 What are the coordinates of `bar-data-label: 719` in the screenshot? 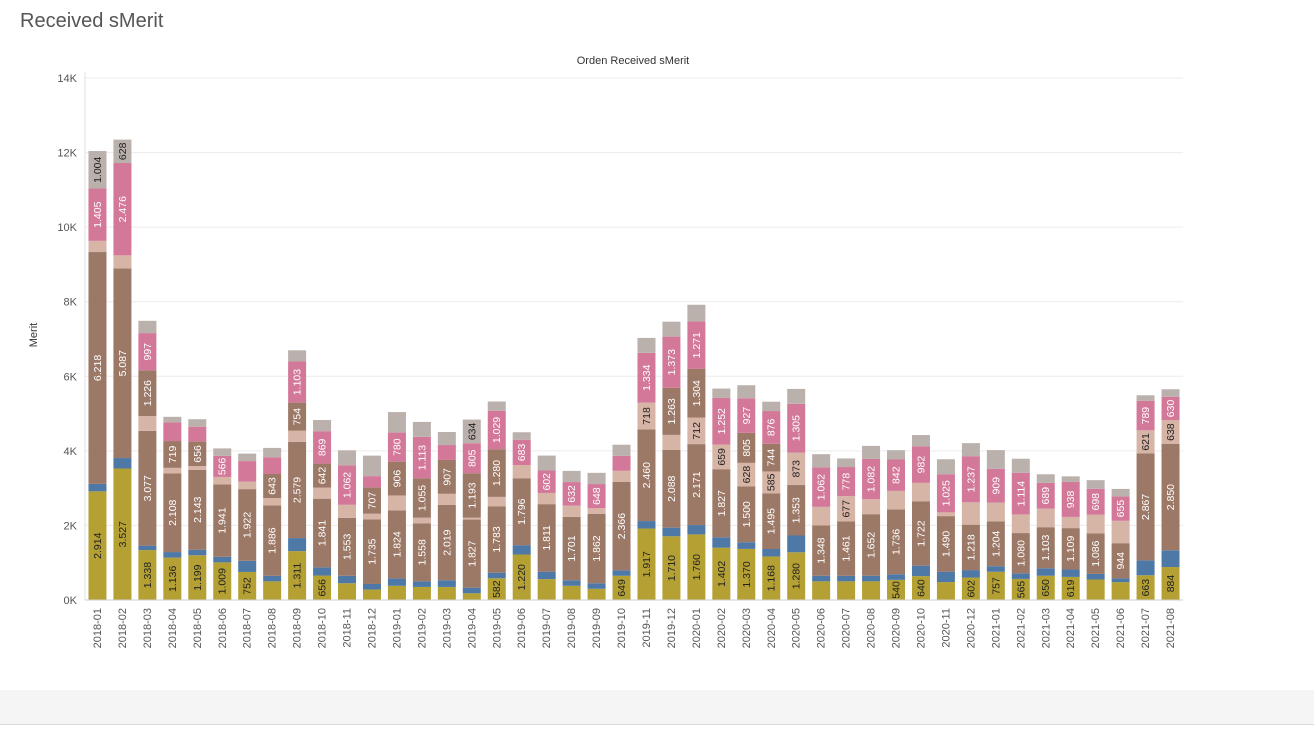 It's located at (173, 455).